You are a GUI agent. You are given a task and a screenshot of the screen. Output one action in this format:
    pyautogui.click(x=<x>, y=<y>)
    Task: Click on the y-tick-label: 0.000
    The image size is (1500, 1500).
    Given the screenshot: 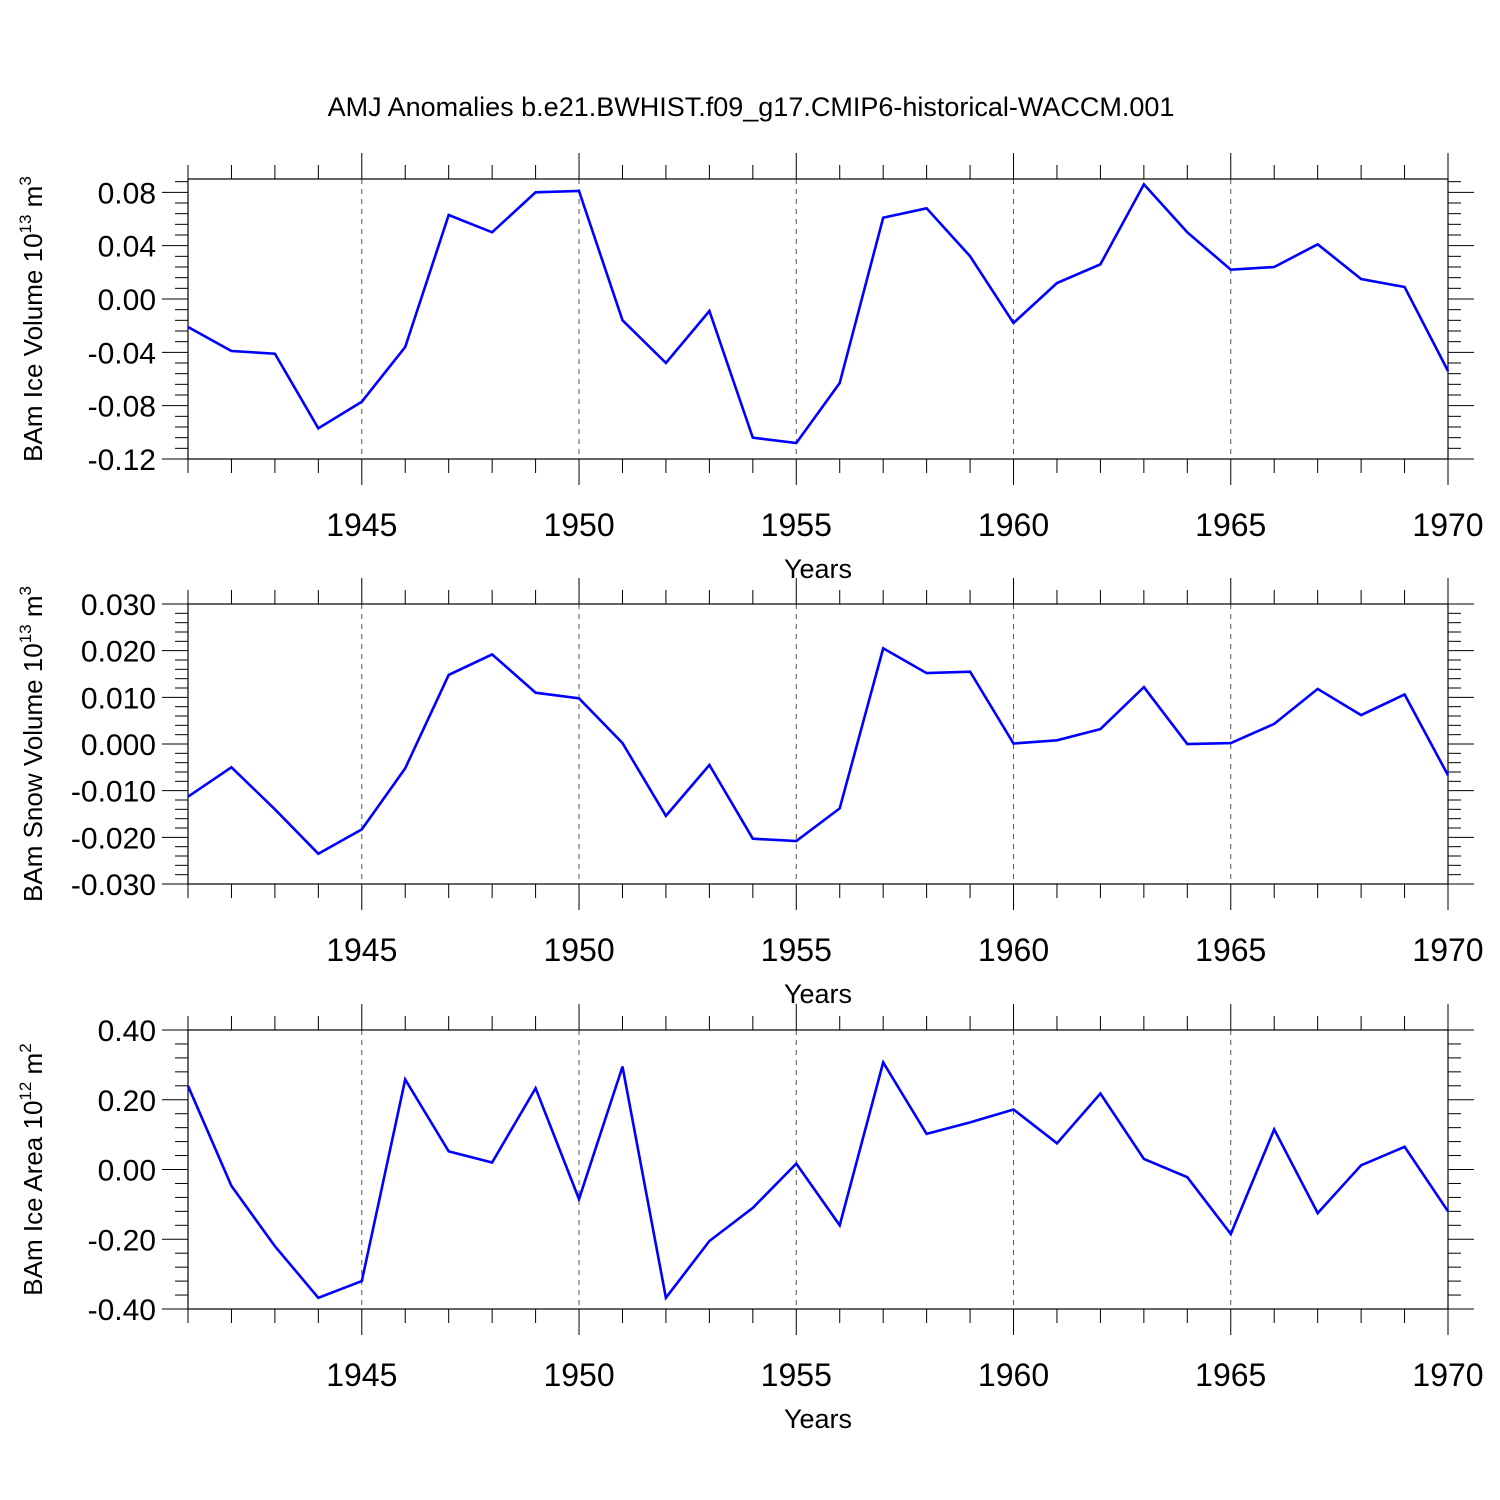 What is the action you would take?
    pyautogui.click(x=118, y=745)
    